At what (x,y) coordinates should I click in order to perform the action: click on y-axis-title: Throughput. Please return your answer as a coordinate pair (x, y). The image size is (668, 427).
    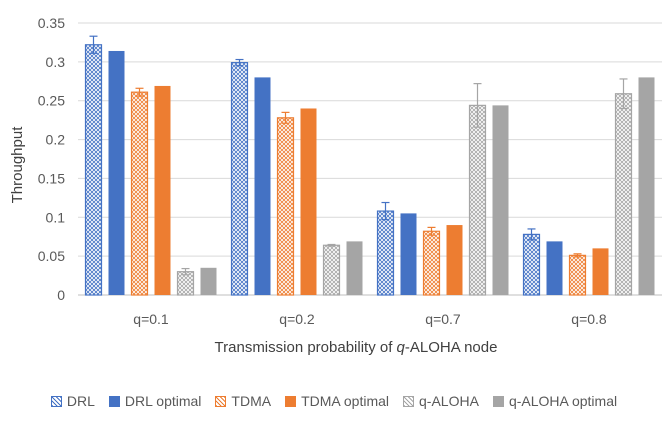
    Looking at the image, I should click on (17, 165).